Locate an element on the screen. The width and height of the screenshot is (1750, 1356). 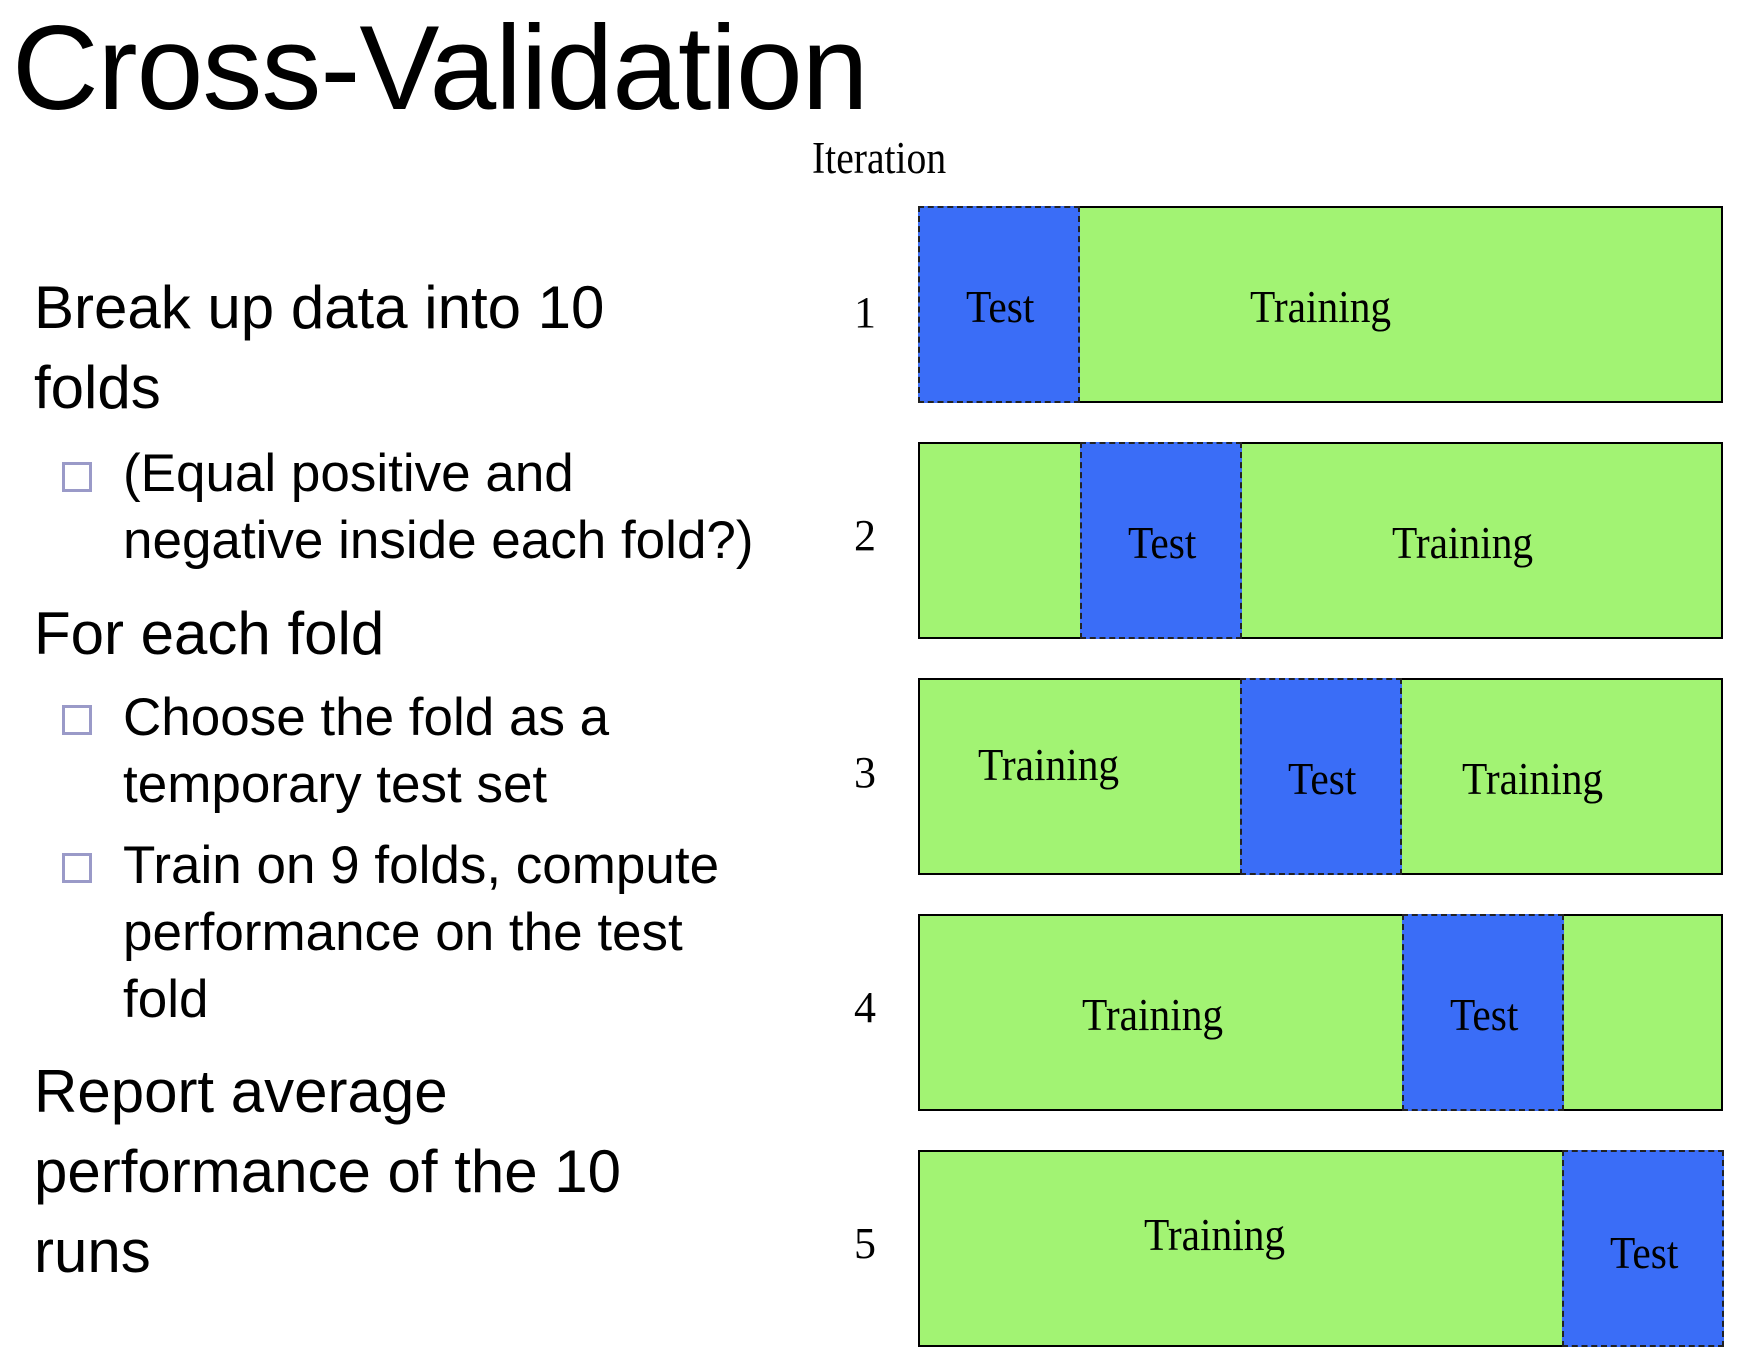
sub-bullet-line: Train on 9 folds, compute is located at coordinates (421, 865).